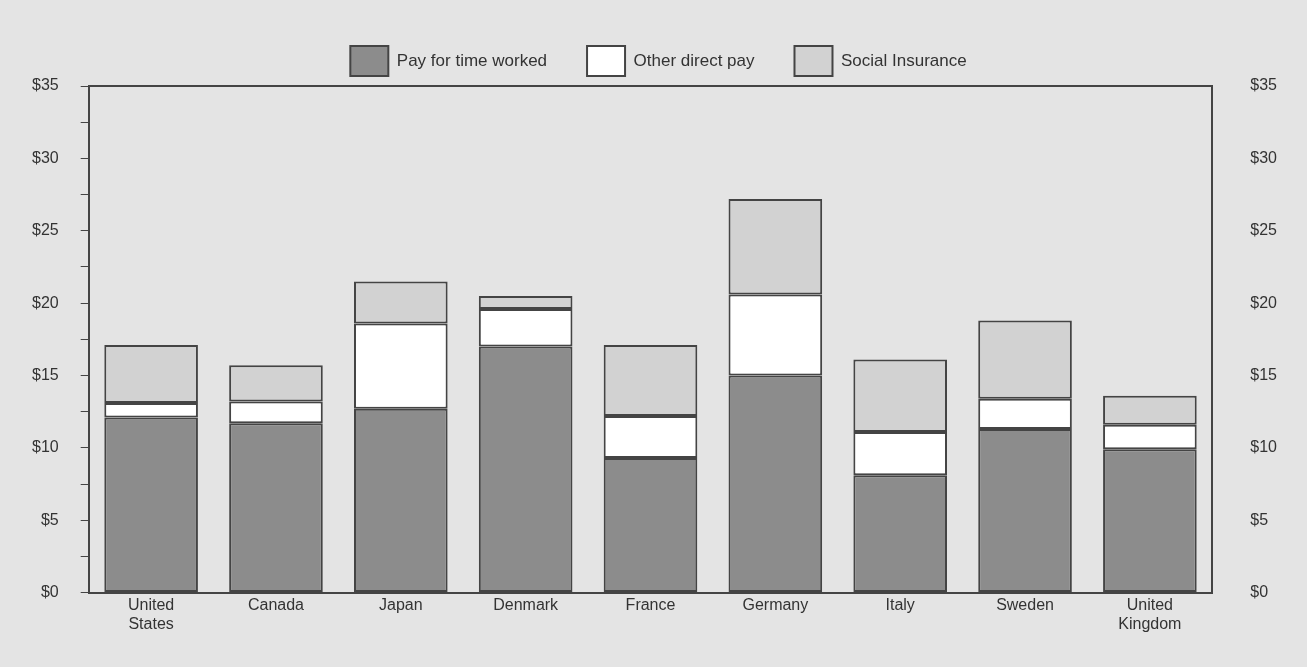 This screenshot has height=667, width=1307. Describe the element at coordinates (1264, 230) in the screenshot. I see `y2-tick-label: $25` at that location.